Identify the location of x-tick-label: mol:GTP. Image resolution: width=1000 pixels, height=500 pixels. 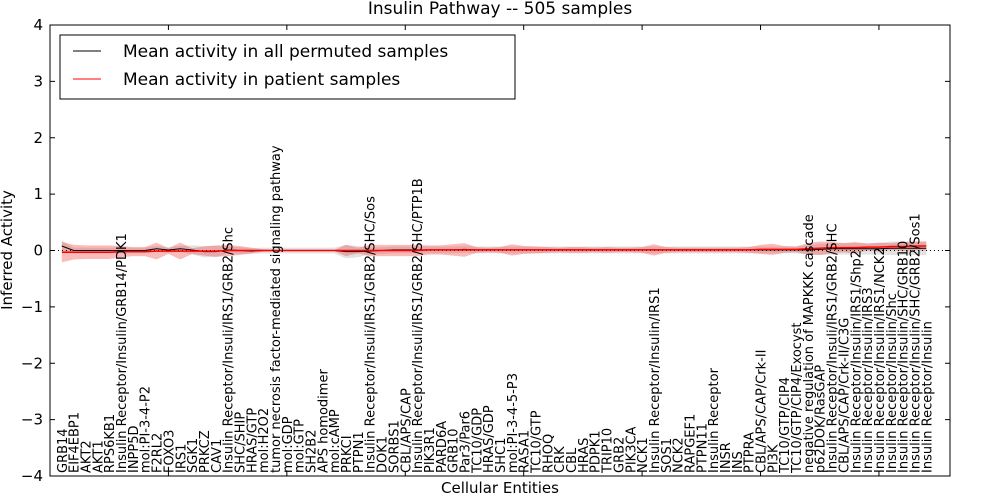
(300, 446).